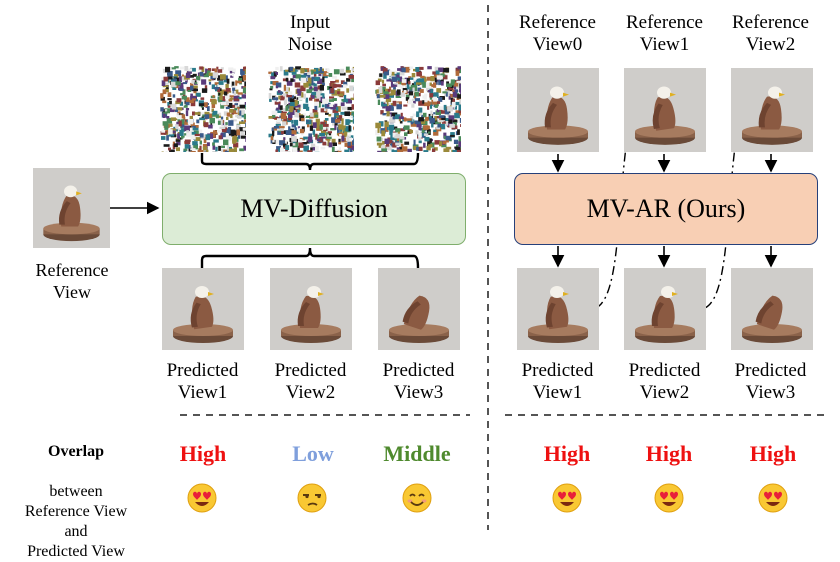 The image size is (840, 562). What do you see at coordinates (770, 34) in the screenshot?
I see `reference-view2-label: Reference View2` at bounding box center [770, 34].